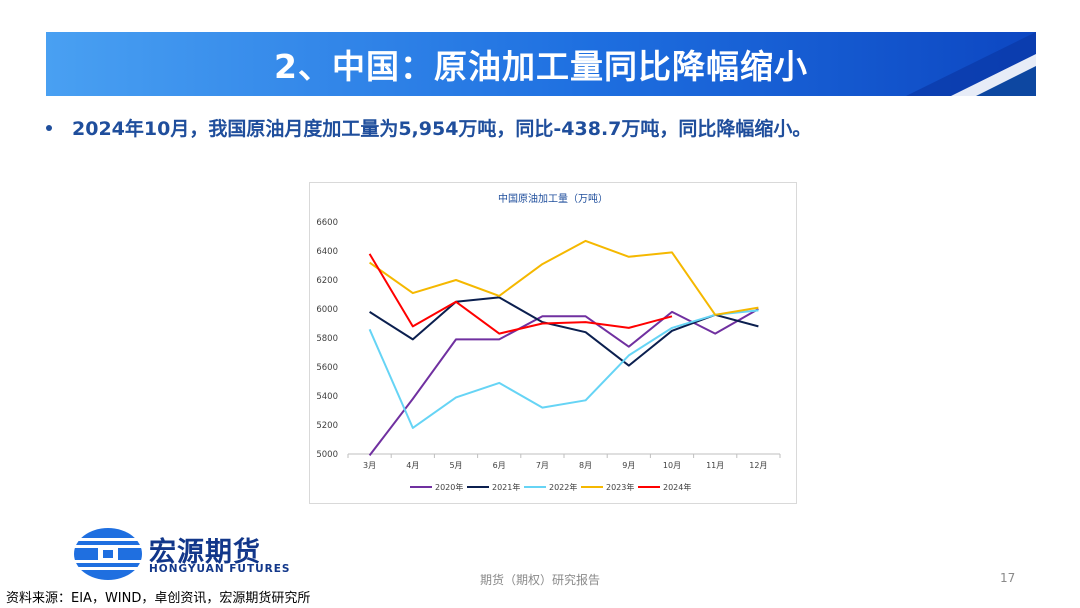  Describe the element at coordinates (327, 368) in the screenshot. I see `y-tick-label: 5600` at that location.